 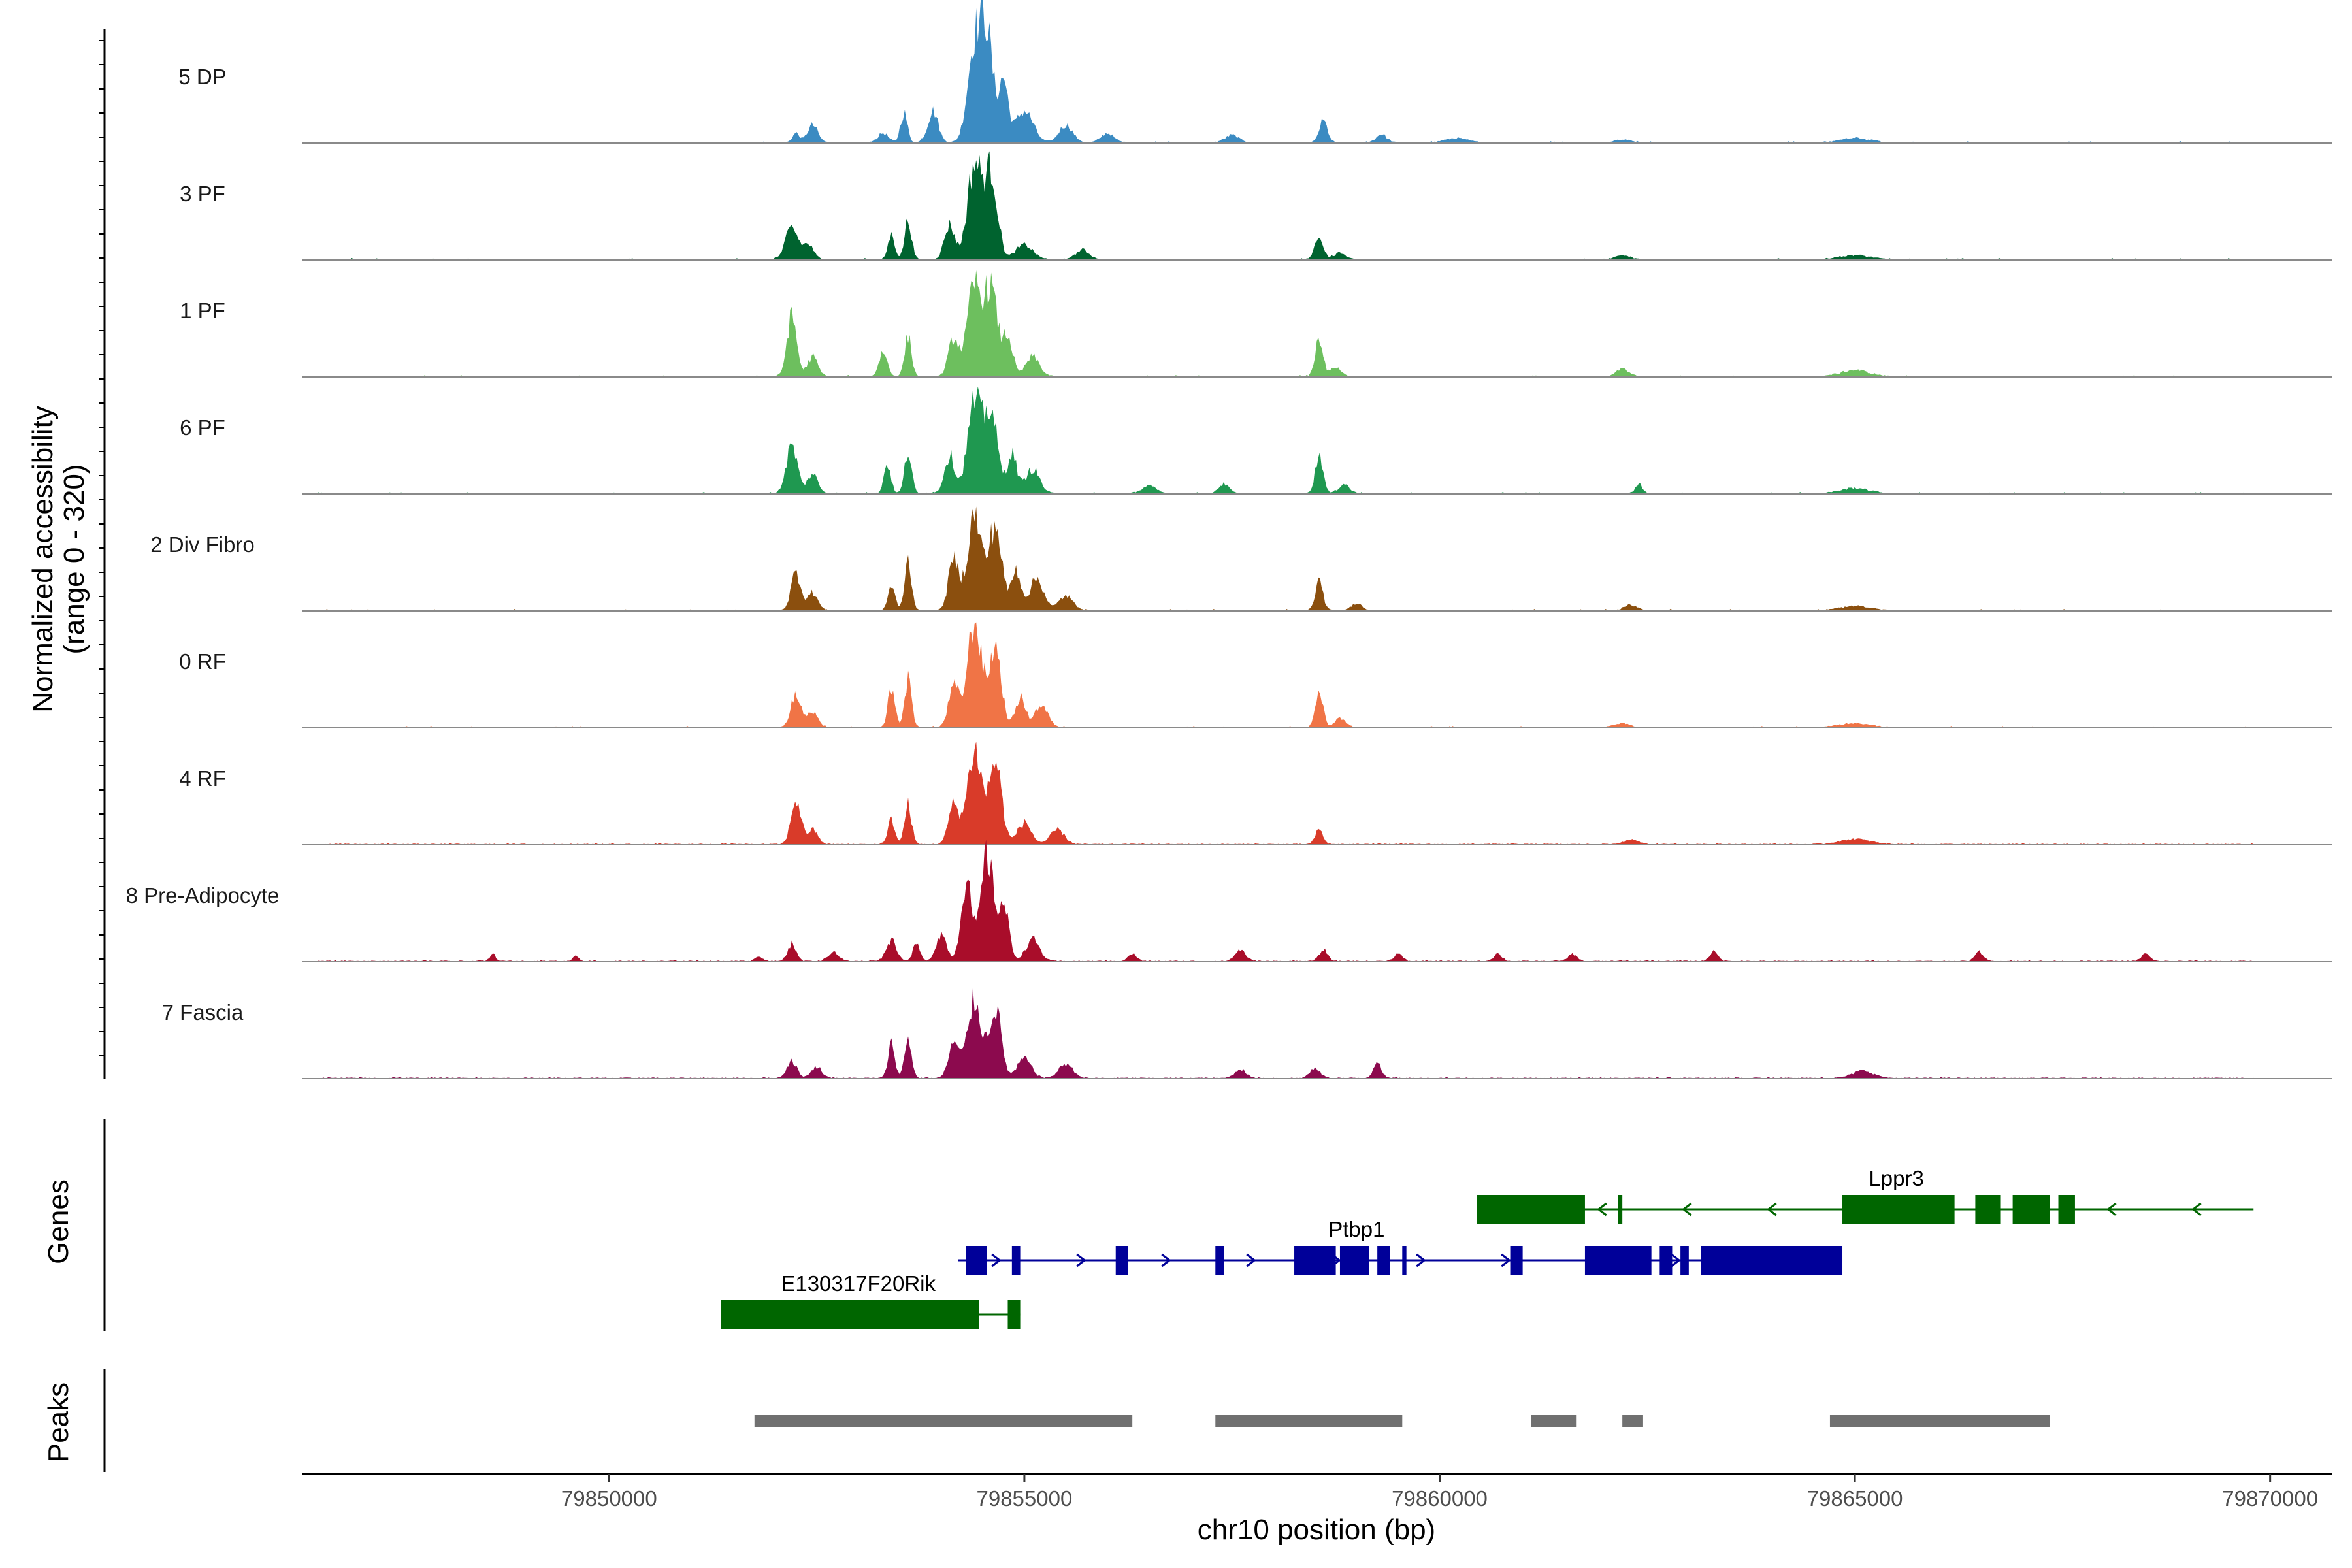 What do you see at coordinates (202, 428) in the screenshot?
I see `track-label: 6 PF` at bounding box center [202, 428].